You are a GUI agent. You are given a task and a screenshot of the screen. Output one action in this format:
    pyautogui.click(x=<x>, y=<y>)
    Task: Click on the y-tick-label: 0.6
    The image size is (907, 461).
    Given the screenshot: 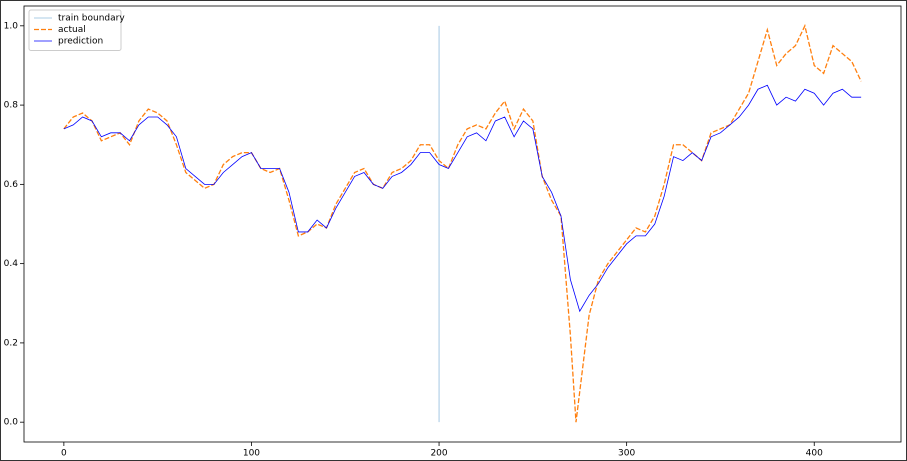 What is the action you would take?
    pyautogui.click(x=11, y=185)
    